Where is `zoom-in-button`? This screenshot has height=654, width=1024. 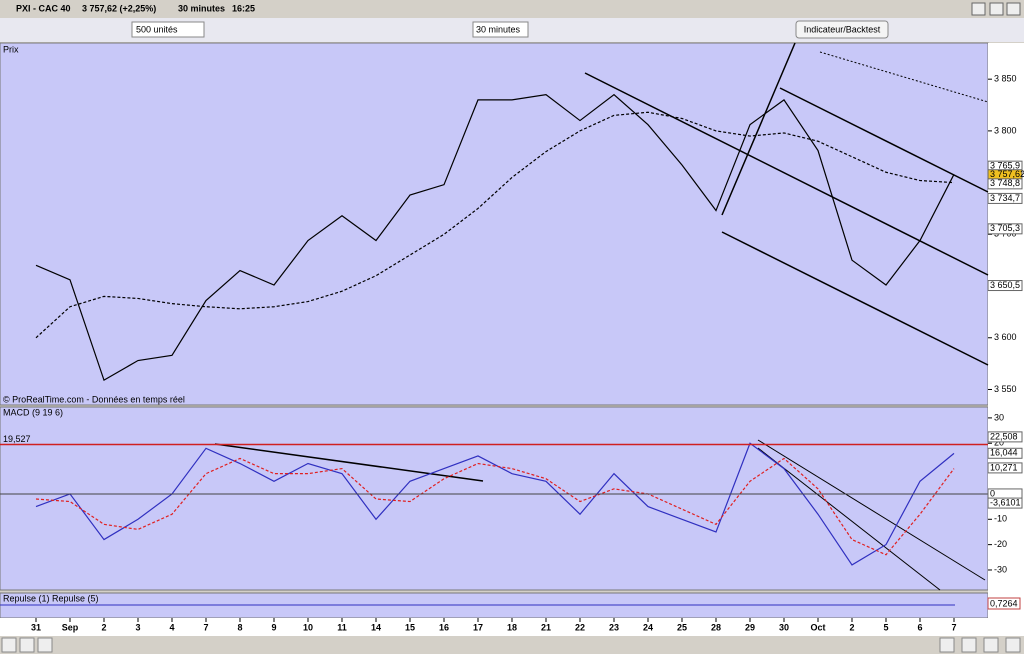 zoom-in-button is located at coordinates (969, 645).